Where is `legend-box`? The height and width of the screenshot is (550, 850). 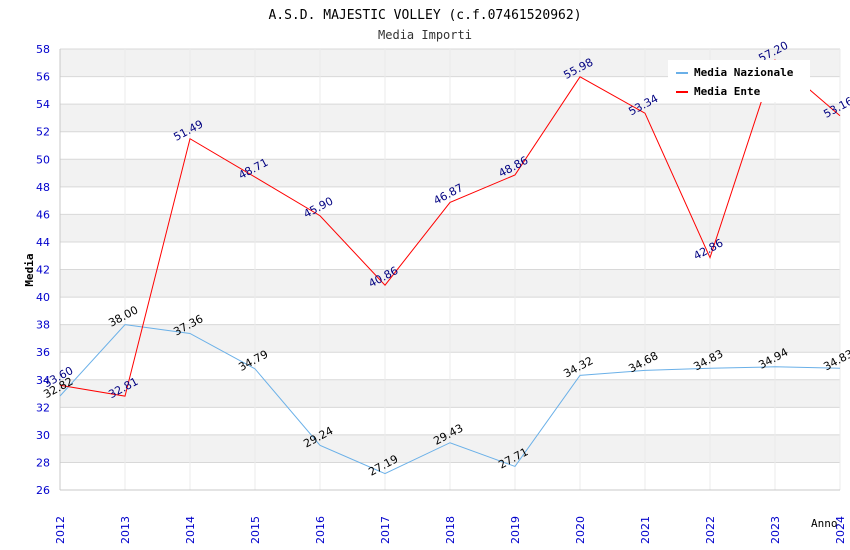 legend-box is located at coordinates (739, 81).